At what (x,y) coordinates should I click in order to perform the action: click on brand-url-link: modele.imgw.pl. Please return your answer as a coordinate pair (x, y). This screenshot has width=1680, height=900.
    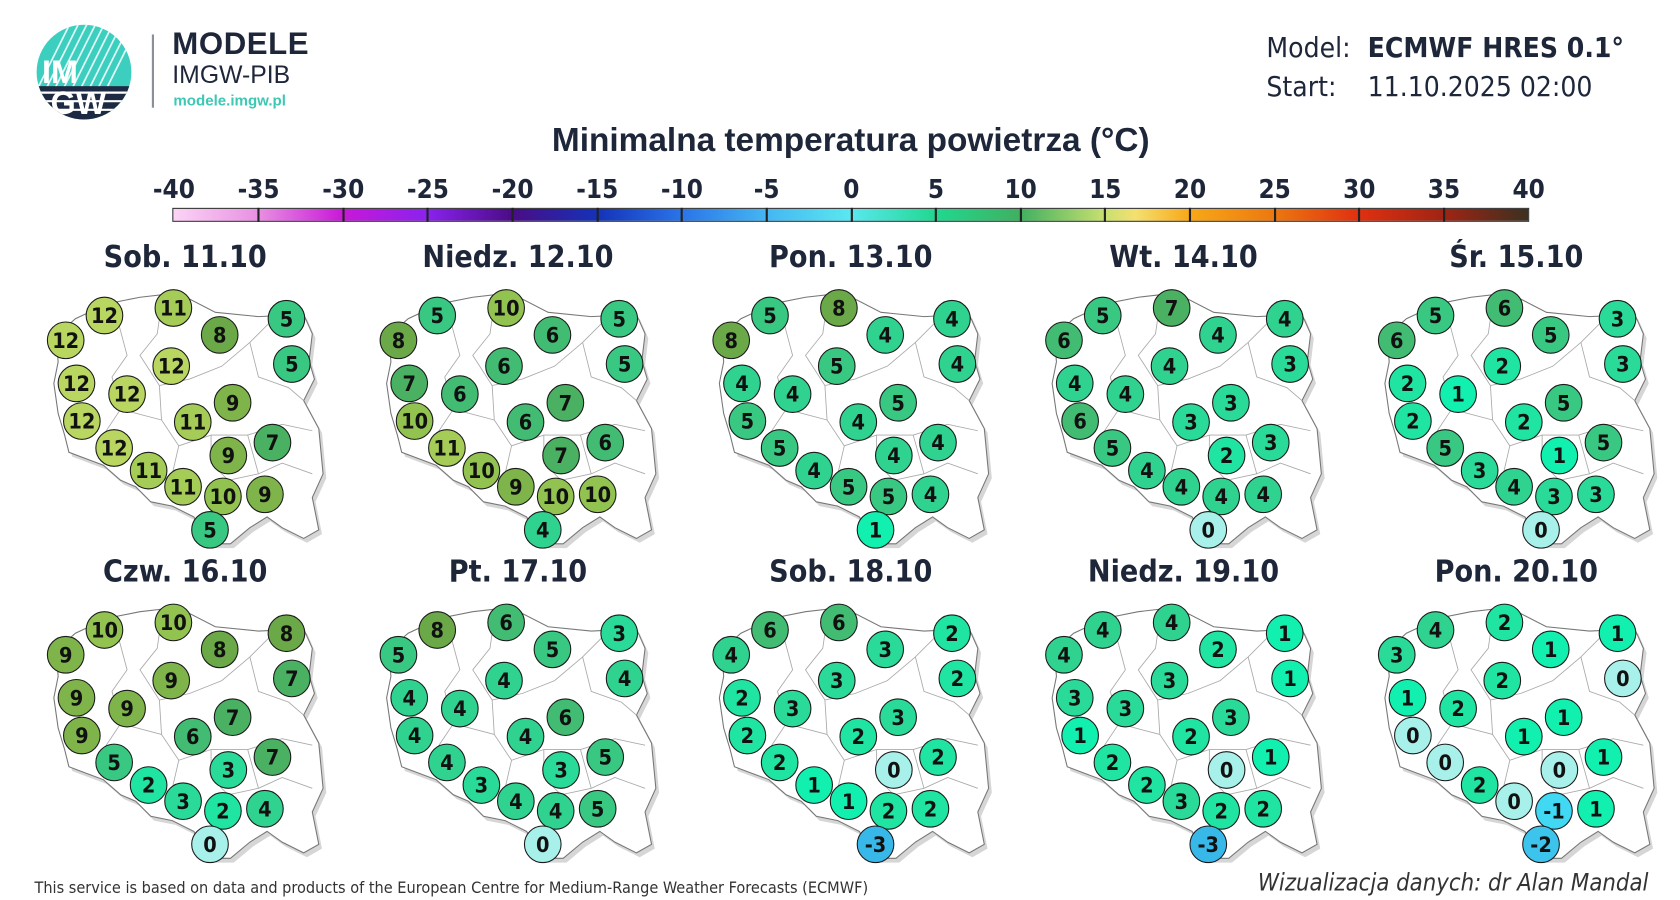
    Looking at the image, I should click on (229, 100).